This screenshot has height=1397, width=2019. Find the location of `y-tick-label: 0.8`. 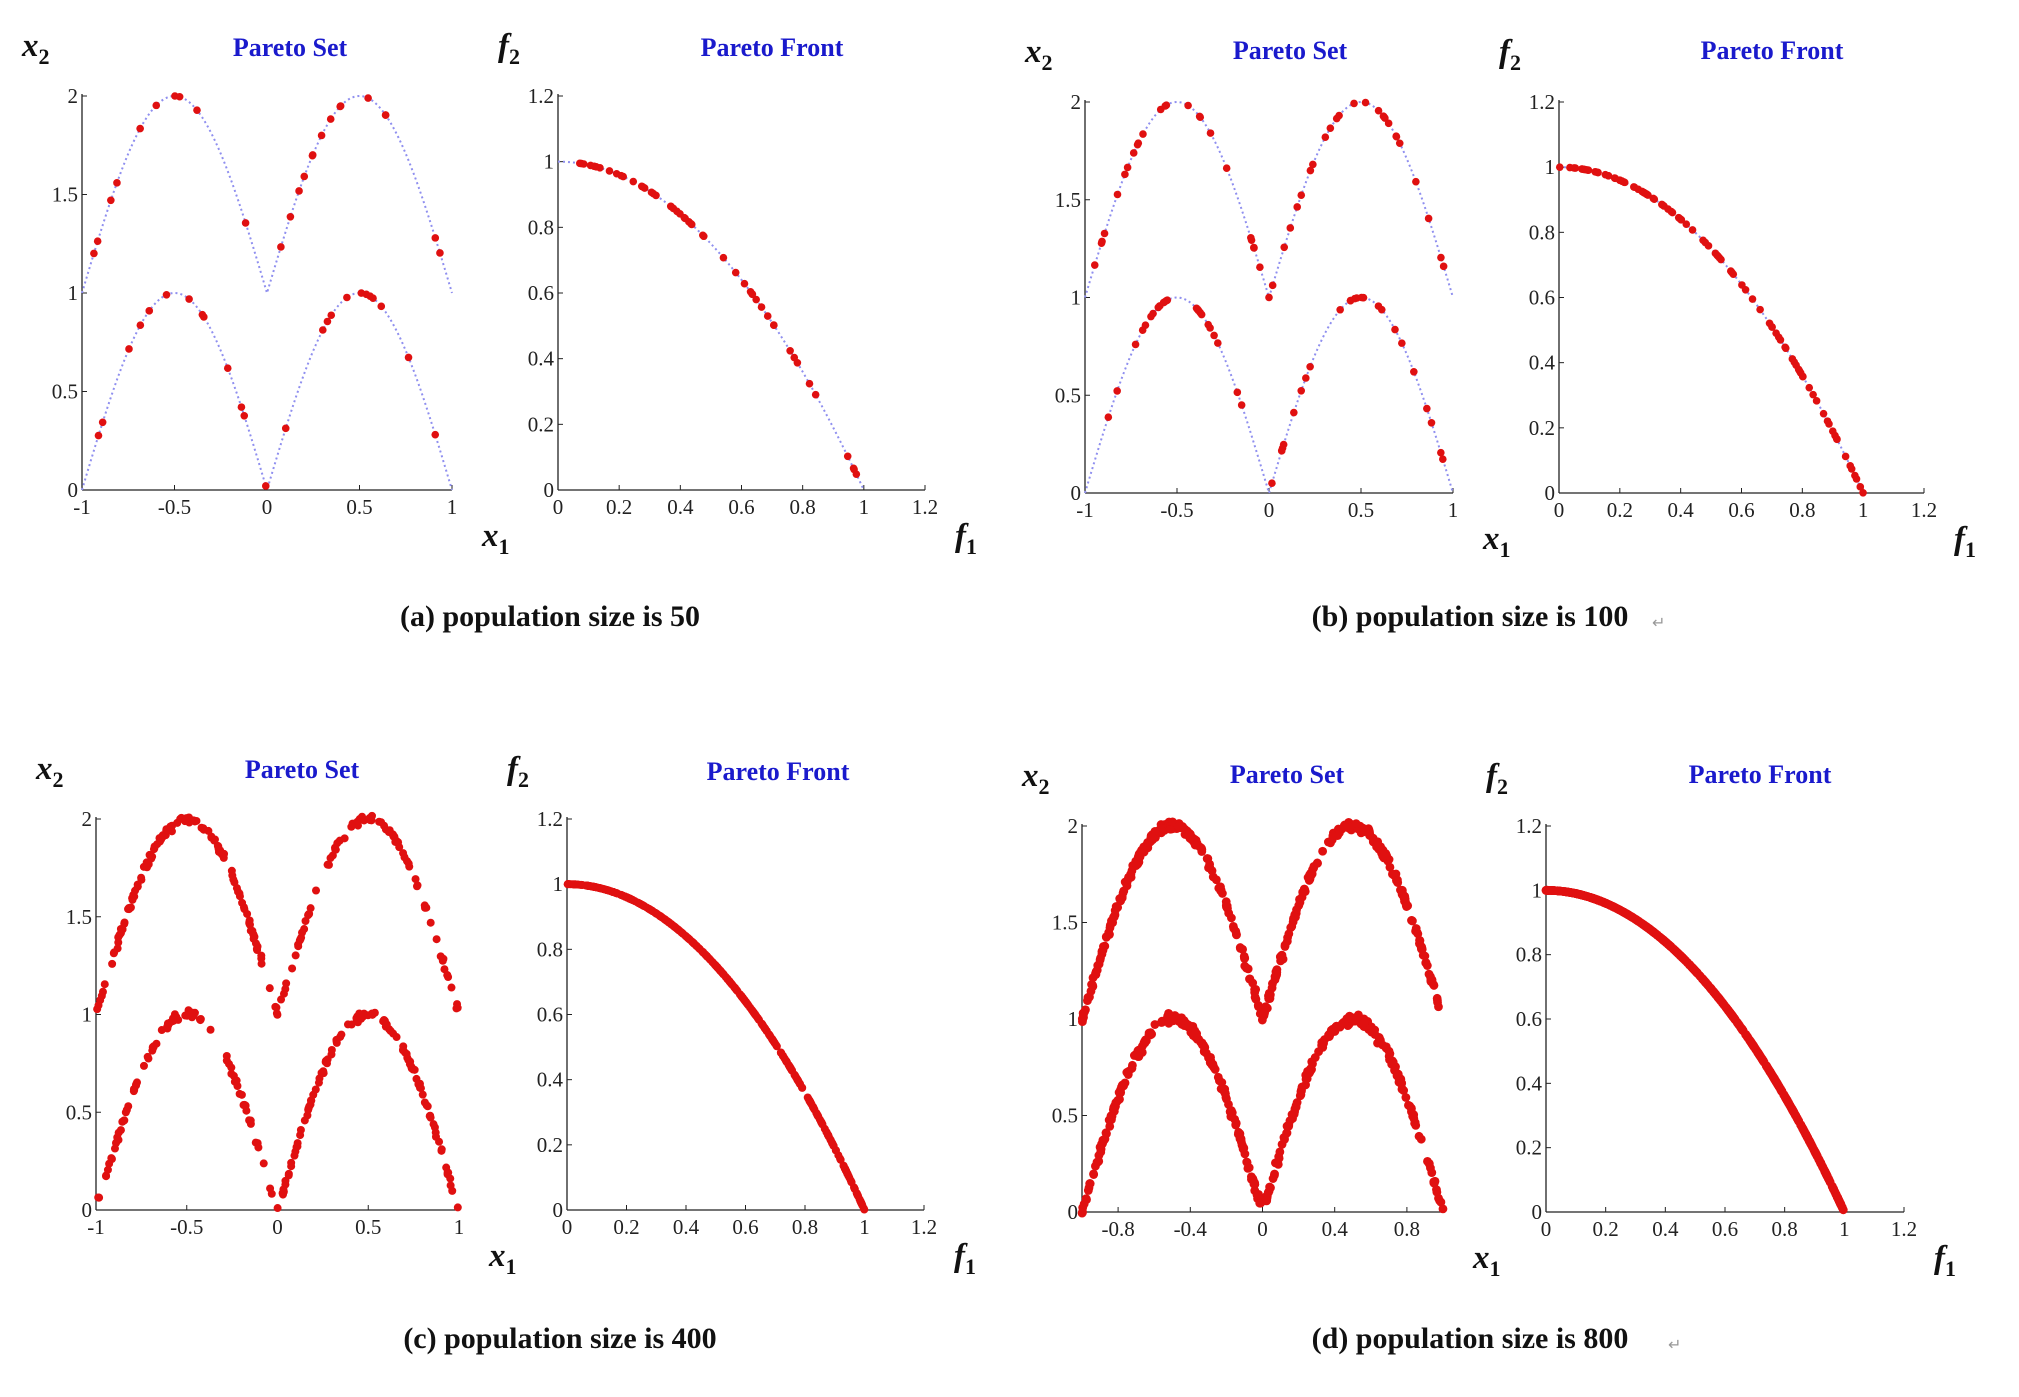

y-tick-label: 0.8 is located at coordinates (550, 949).